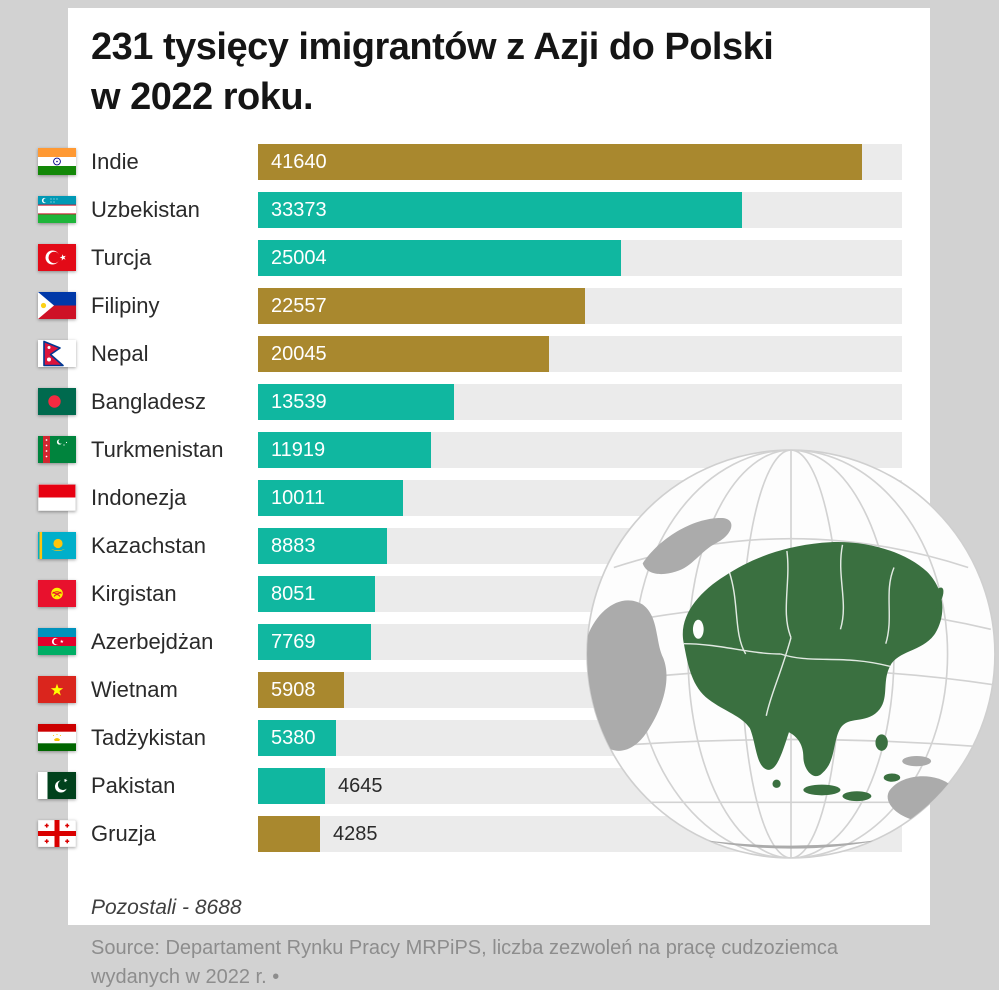  I want to click on country-label: Wietnam, so click(134, 689).